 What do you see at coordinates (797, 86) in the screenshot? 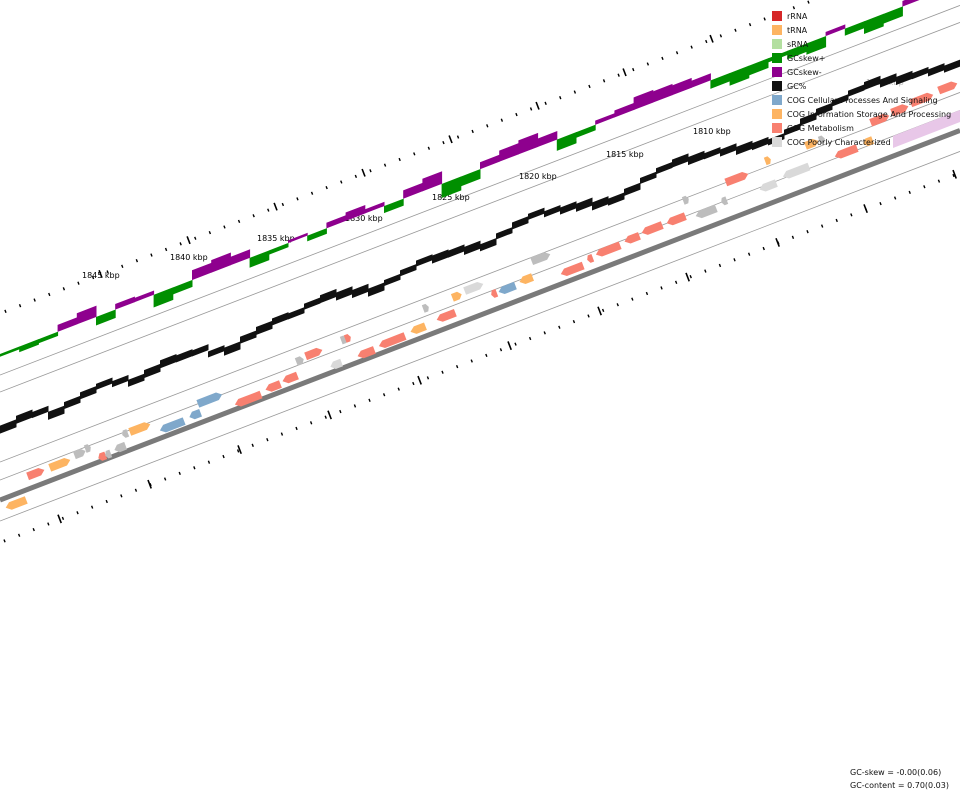
I see `legend-label: GC%` at bounding box center [797, 86].